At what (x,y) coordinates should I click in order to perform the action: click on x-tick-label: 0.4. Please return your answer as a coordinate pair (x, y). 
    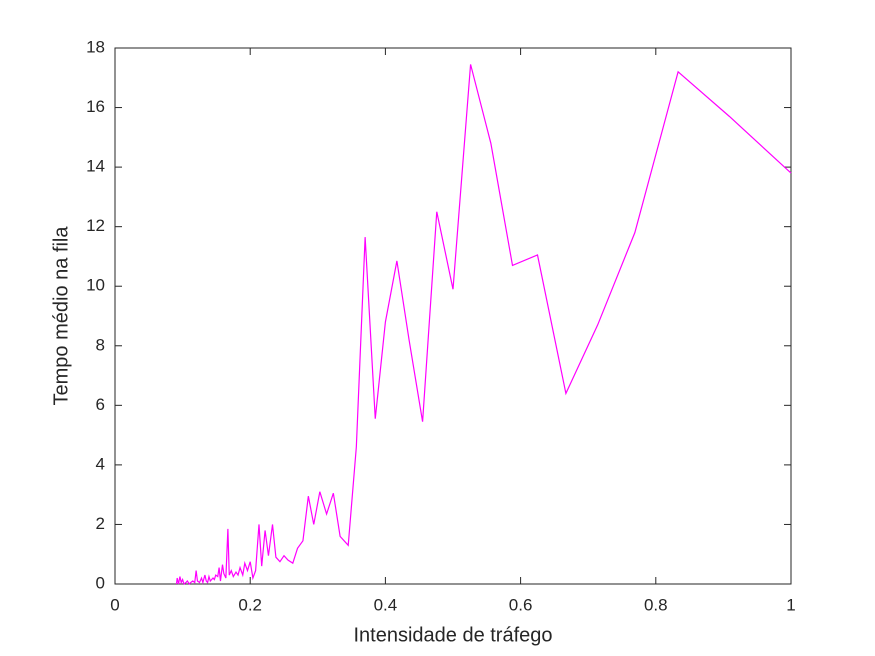
    Looking at the image, I should click on (386, 604).